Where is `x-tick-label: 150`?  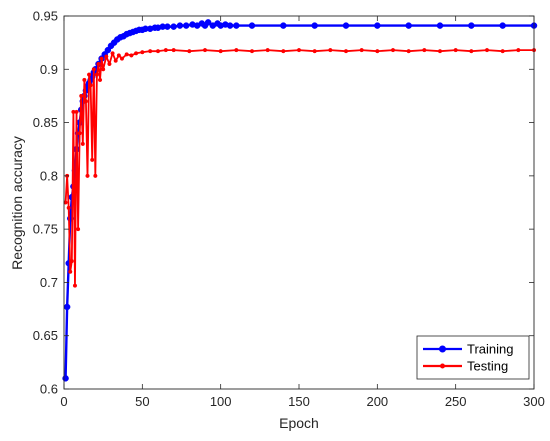
x-tick-label: 150 is located at coordinates (299, 401).